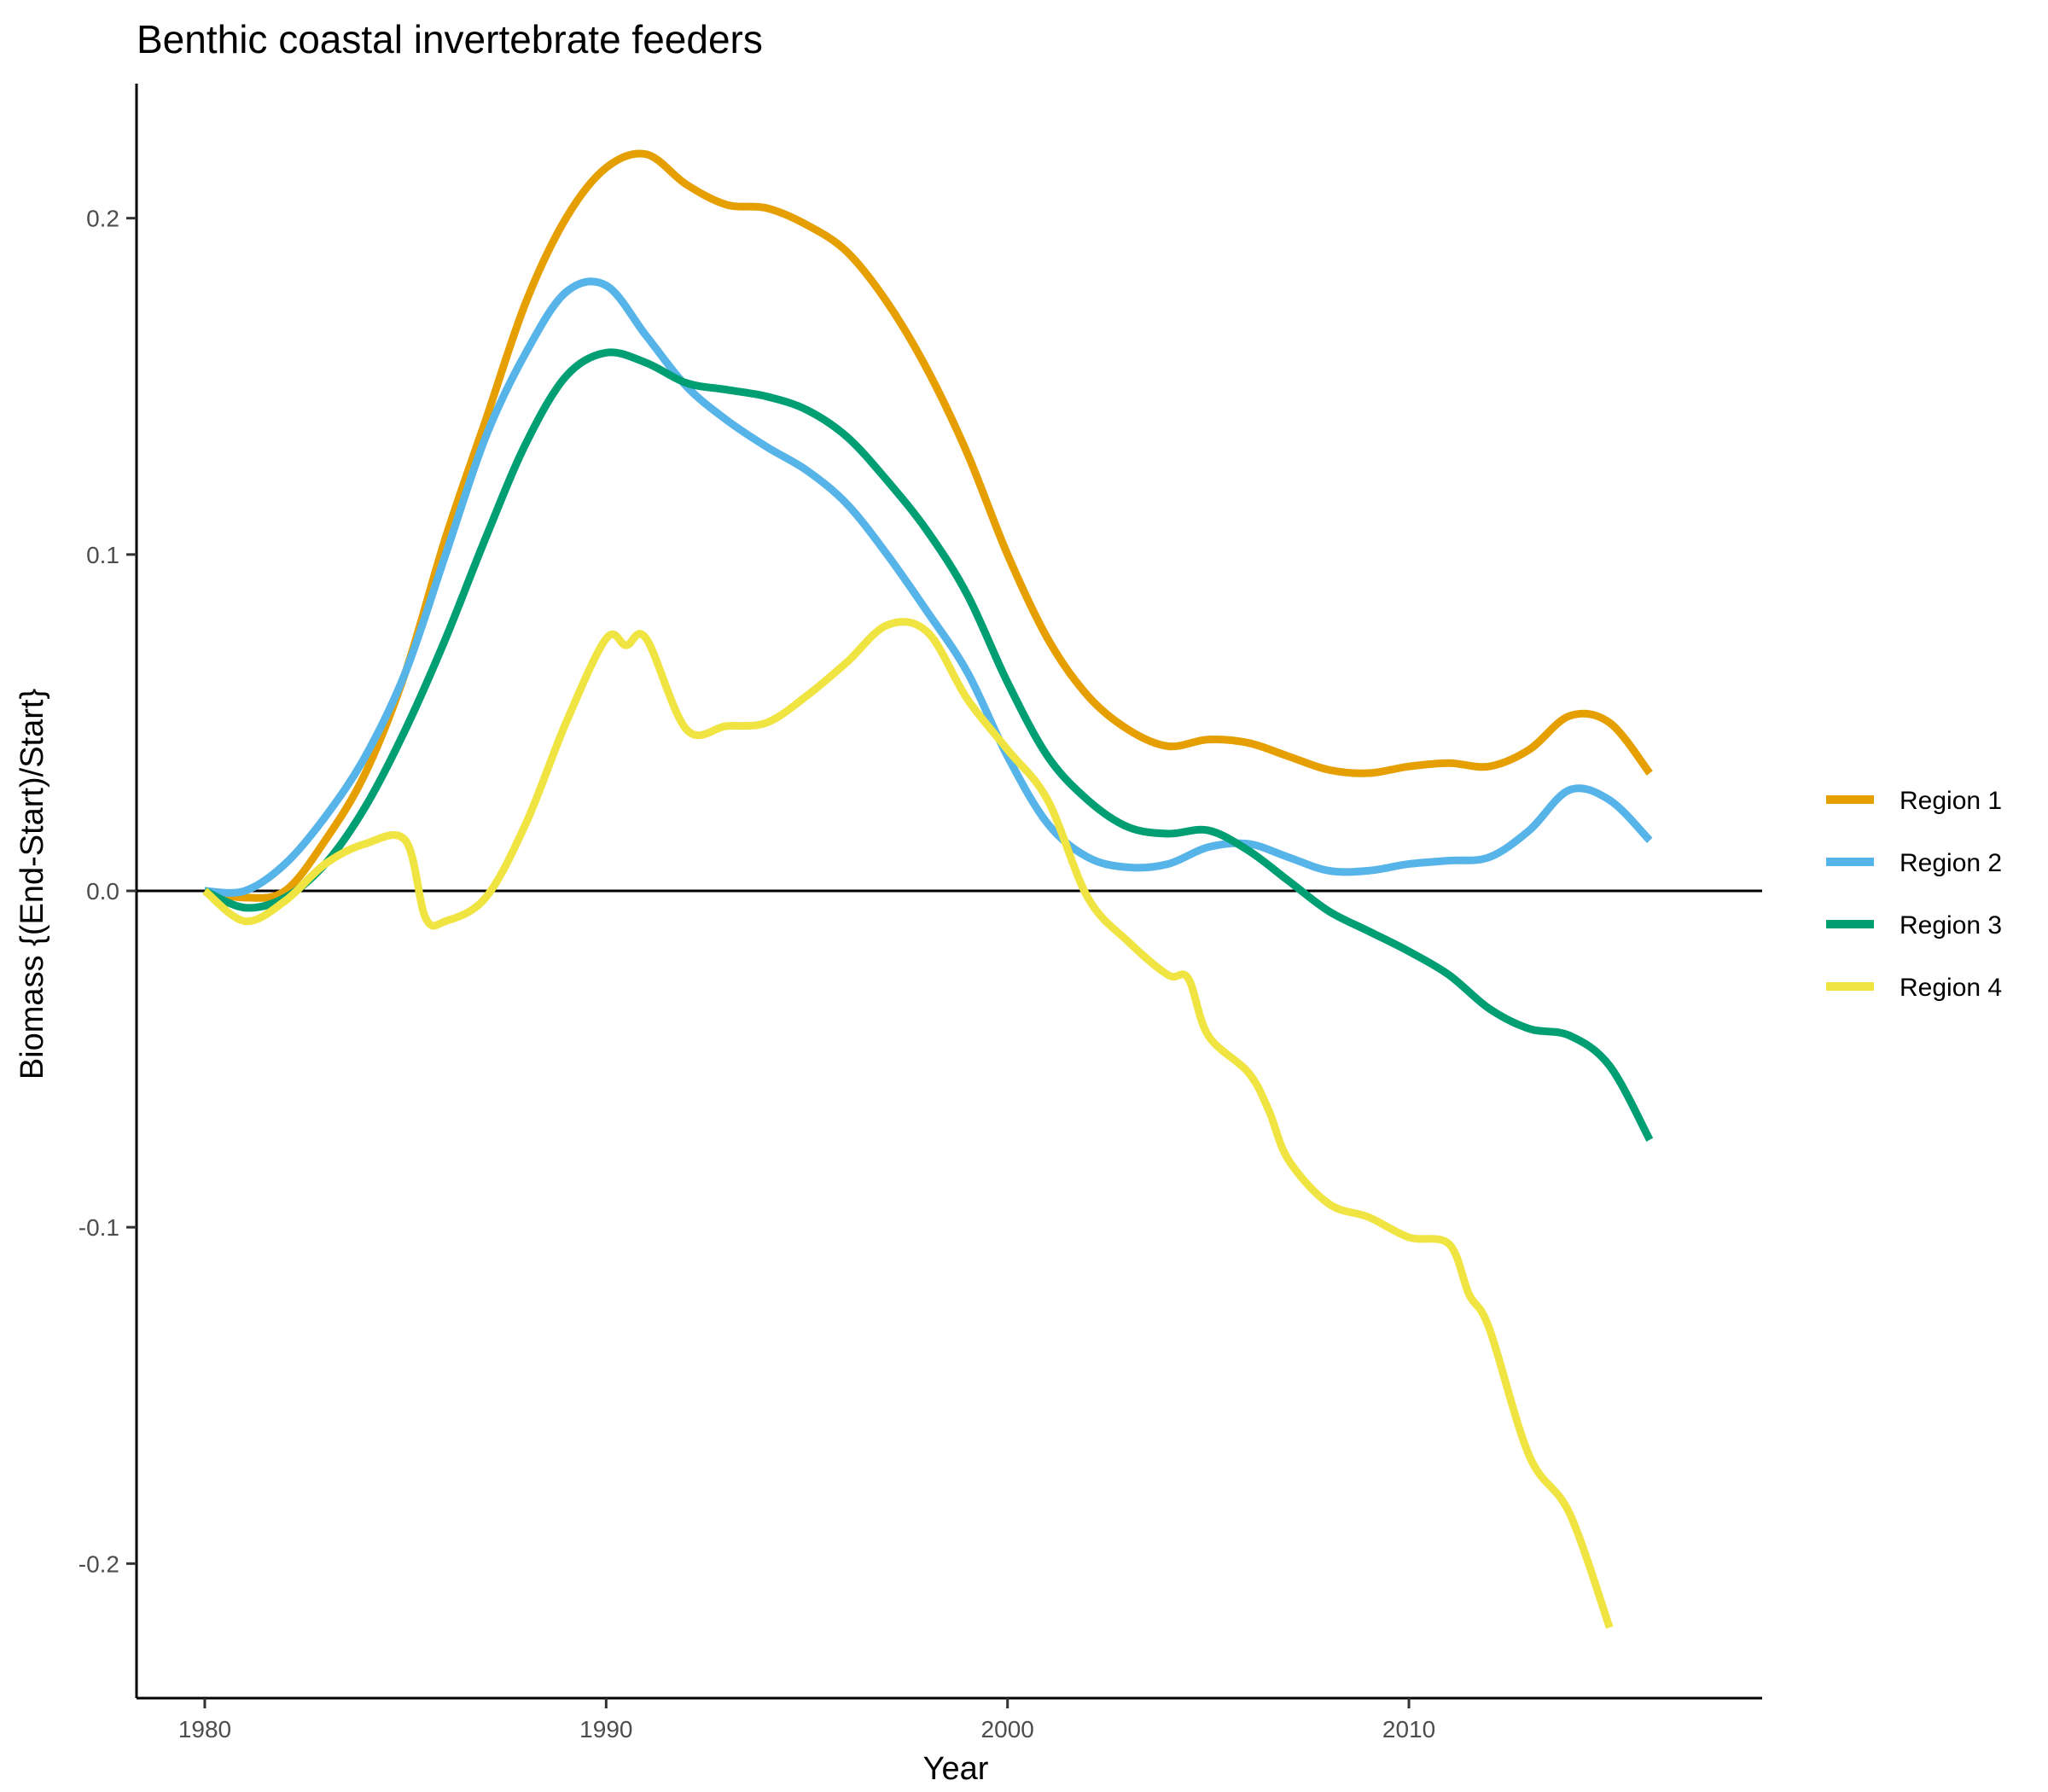  I want to click on x-axis-title: Year, so click(956, 1769).